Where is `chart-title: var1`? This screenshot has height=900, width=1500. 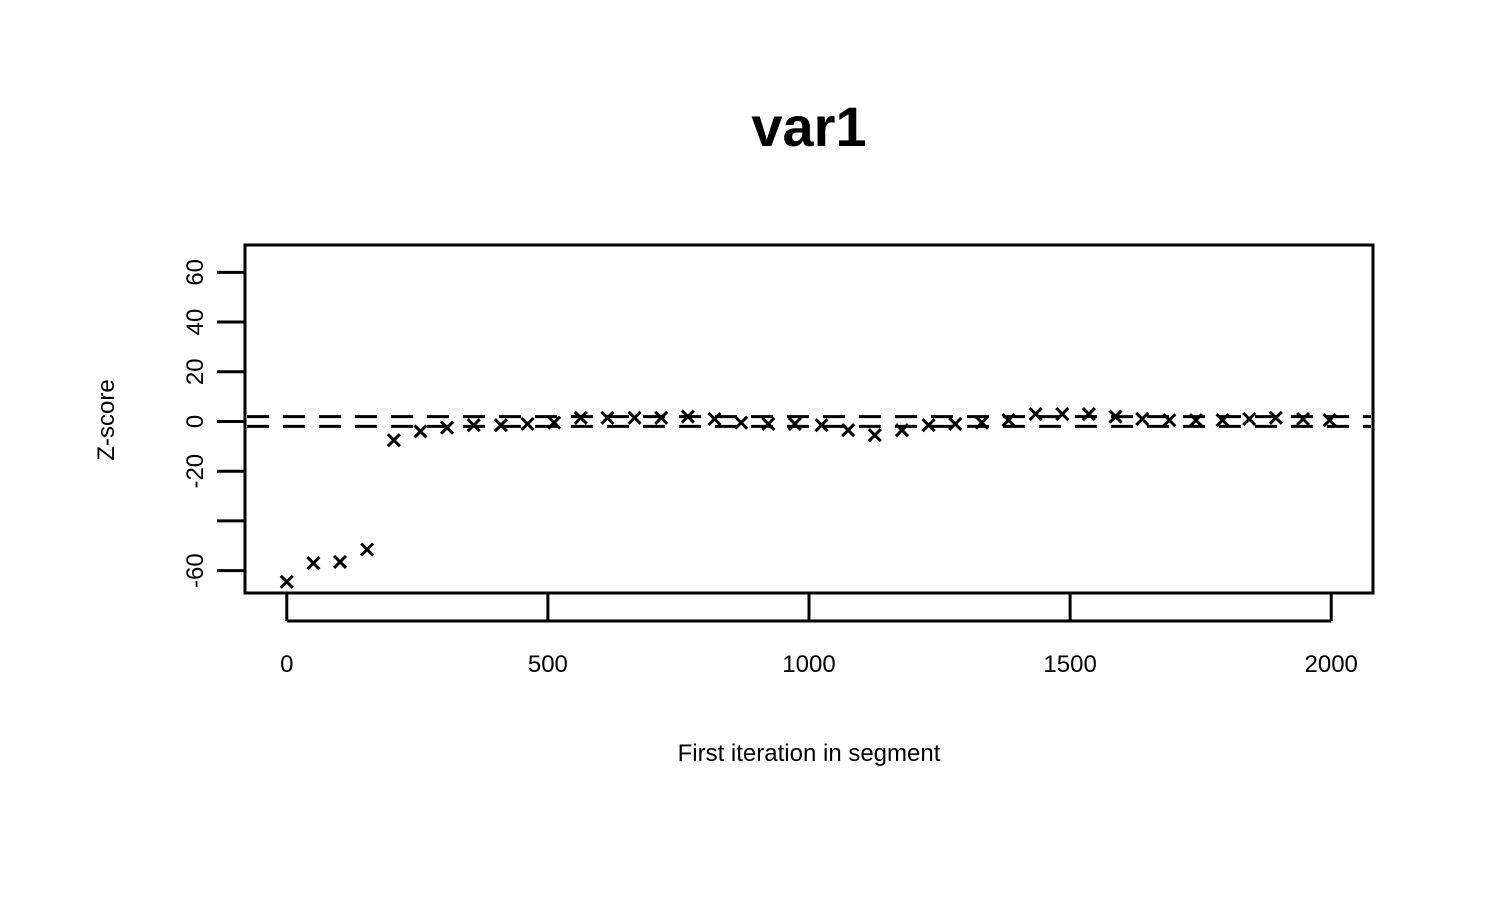 chart-title: var1 is located at coordinates (808, 126).